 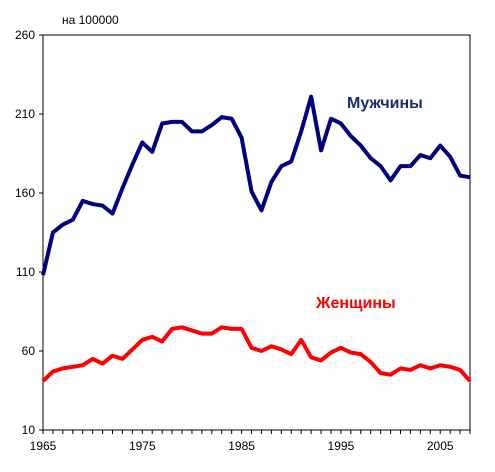 I want to click on x-axis: 1965 1975 1985 1995 2005, so click(x=250, y=441).